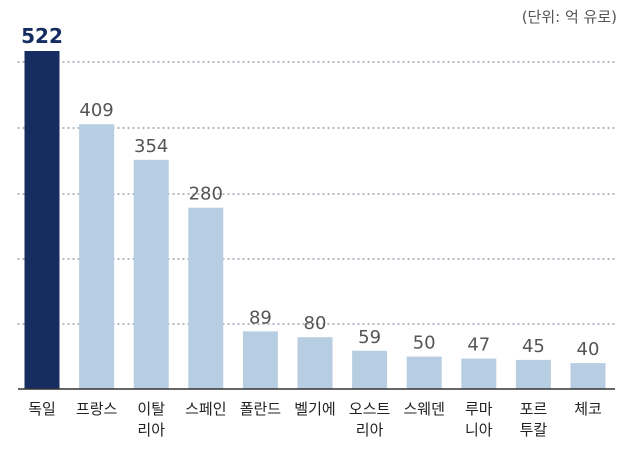  Describe the element at coordinates (314, 409) in the screenshot. I see `category-label: 벨기에` at that location.